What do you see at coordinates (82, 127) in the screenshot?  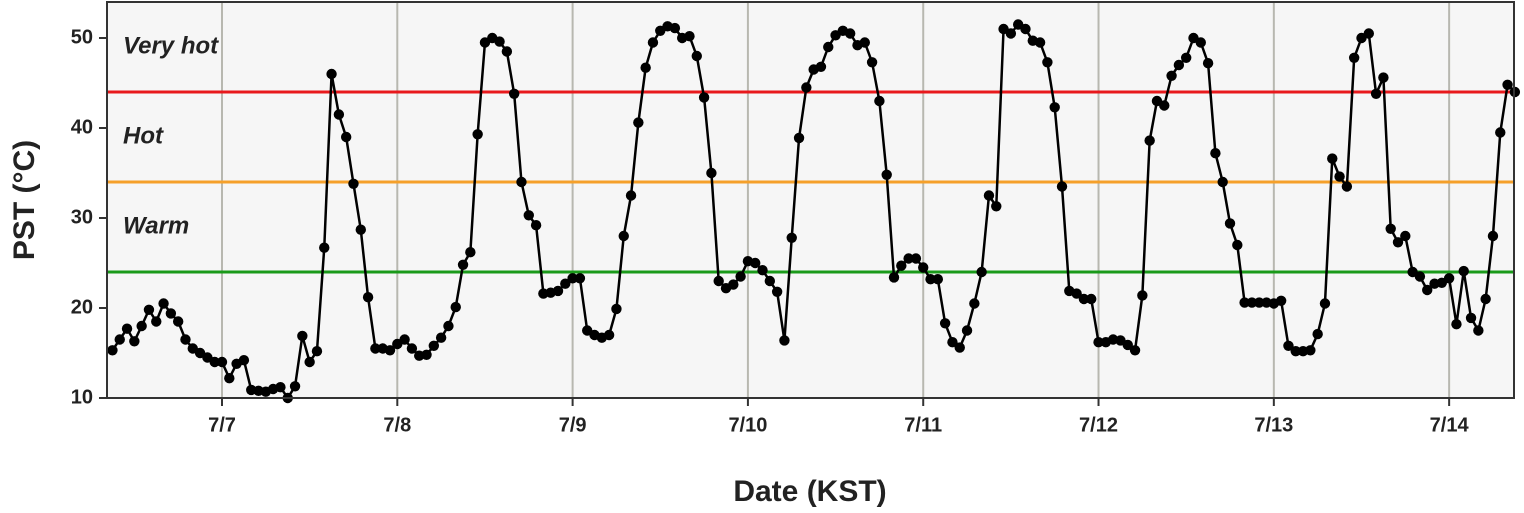 I see `y-tick-label: 40` at bounding box center [82, 127].